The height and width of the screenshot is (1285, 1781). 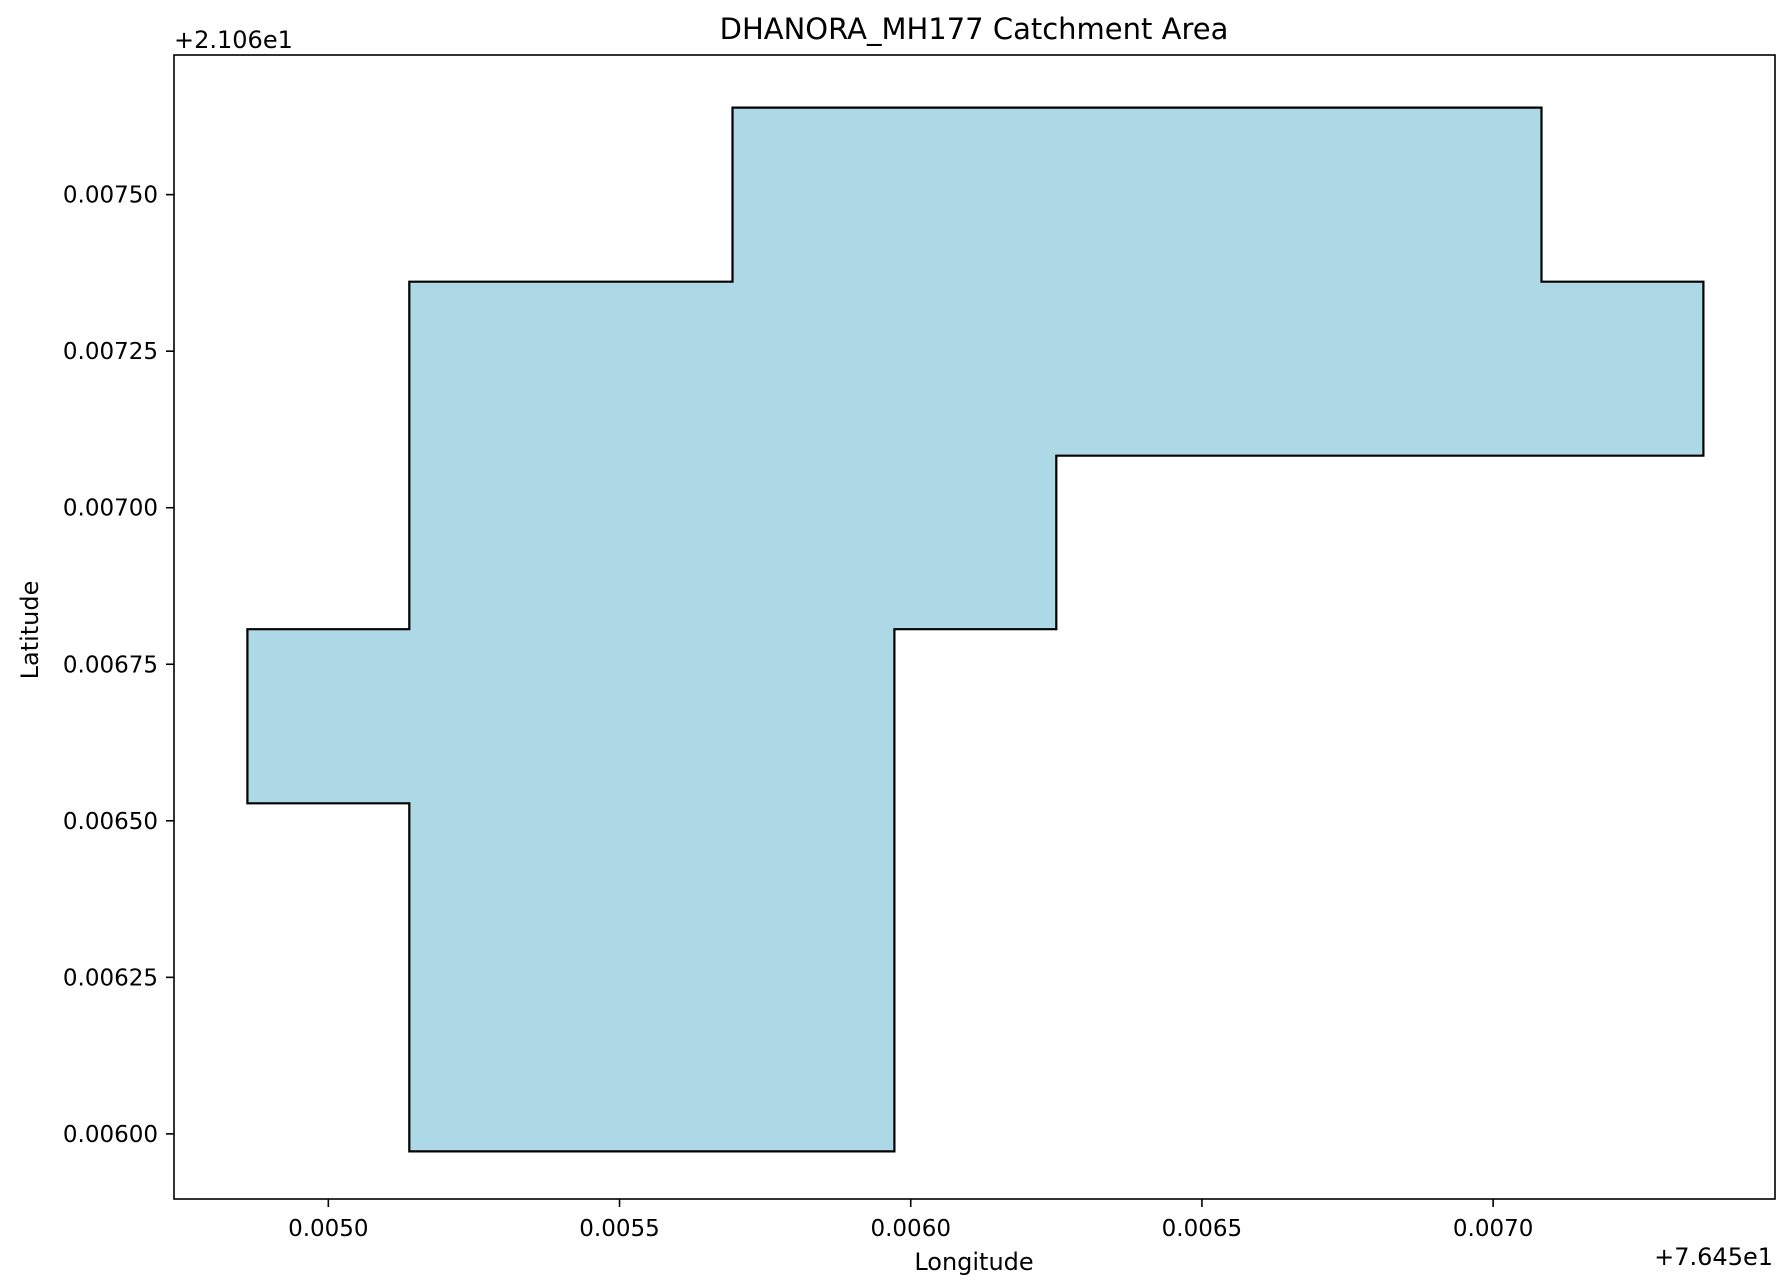 I want to click on y-tick-label: 0.00675, so click(x=110, y=665).